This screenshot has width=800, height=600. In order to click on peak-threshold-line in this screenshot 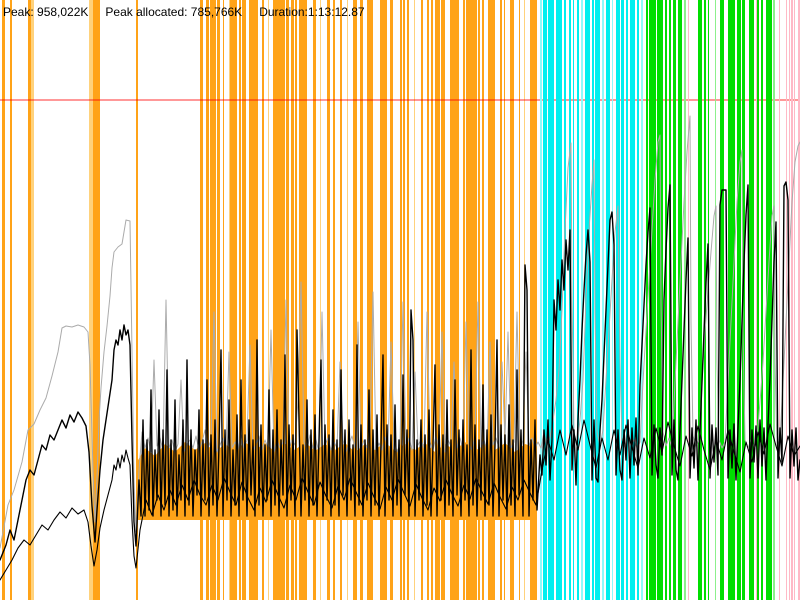, I will do `click(400, 100)`.